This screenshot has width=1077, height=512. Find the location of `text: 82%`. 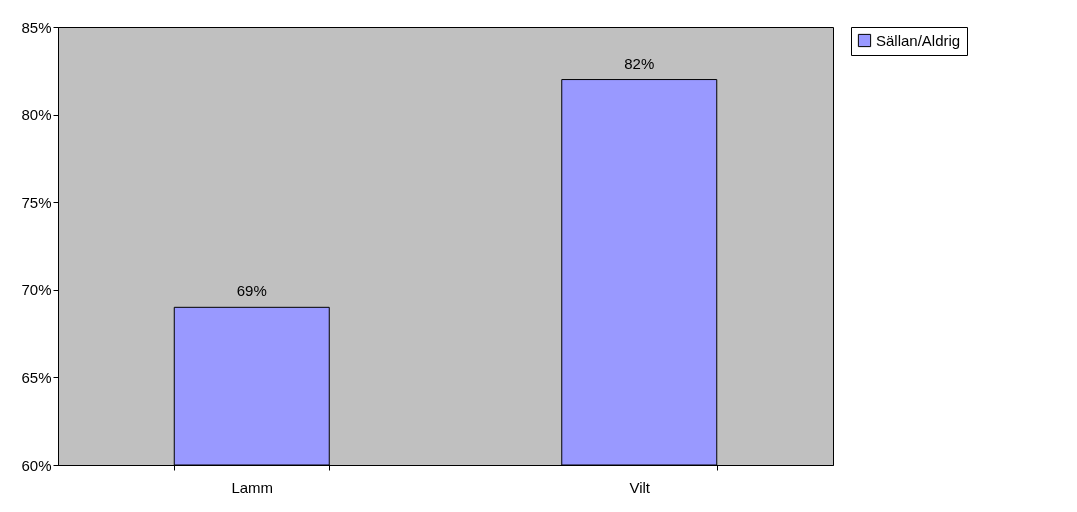

text: 82% is located at coordinates (639, 63).